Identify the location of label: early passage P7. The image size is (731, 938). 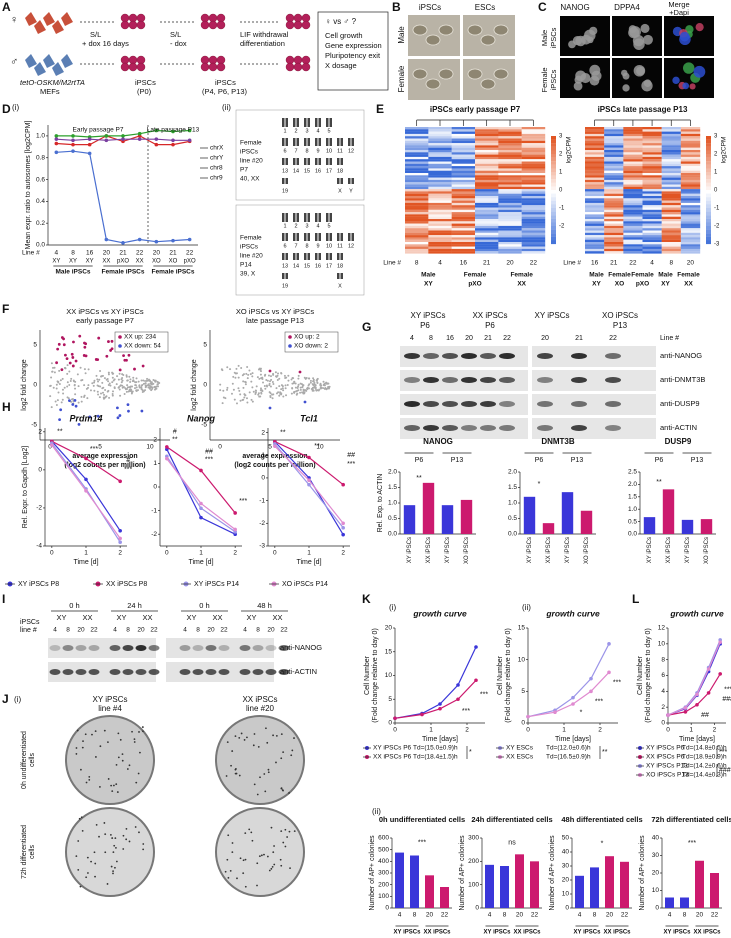
(105, 320).